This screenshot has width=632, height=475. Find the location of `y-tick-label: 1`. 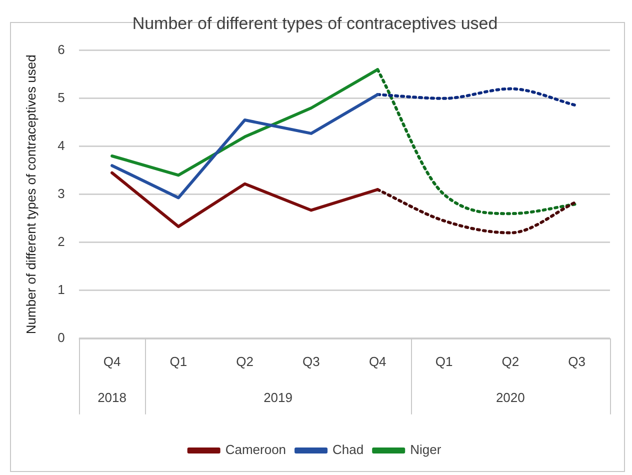

y-tick-label: 1 is located at coordinates (61, 289).